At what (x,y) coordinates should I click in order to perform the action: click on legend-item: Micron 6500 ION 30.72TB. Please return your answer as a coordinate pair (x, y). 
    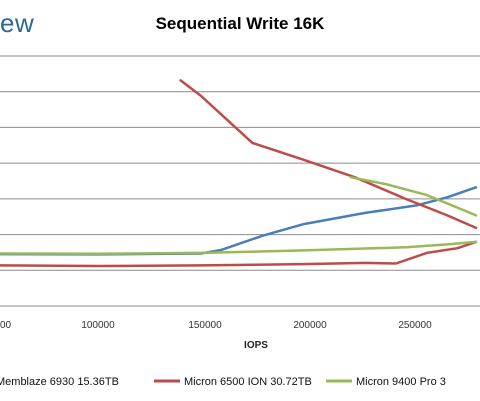
    Looking at the image, I should click on (233, 382).